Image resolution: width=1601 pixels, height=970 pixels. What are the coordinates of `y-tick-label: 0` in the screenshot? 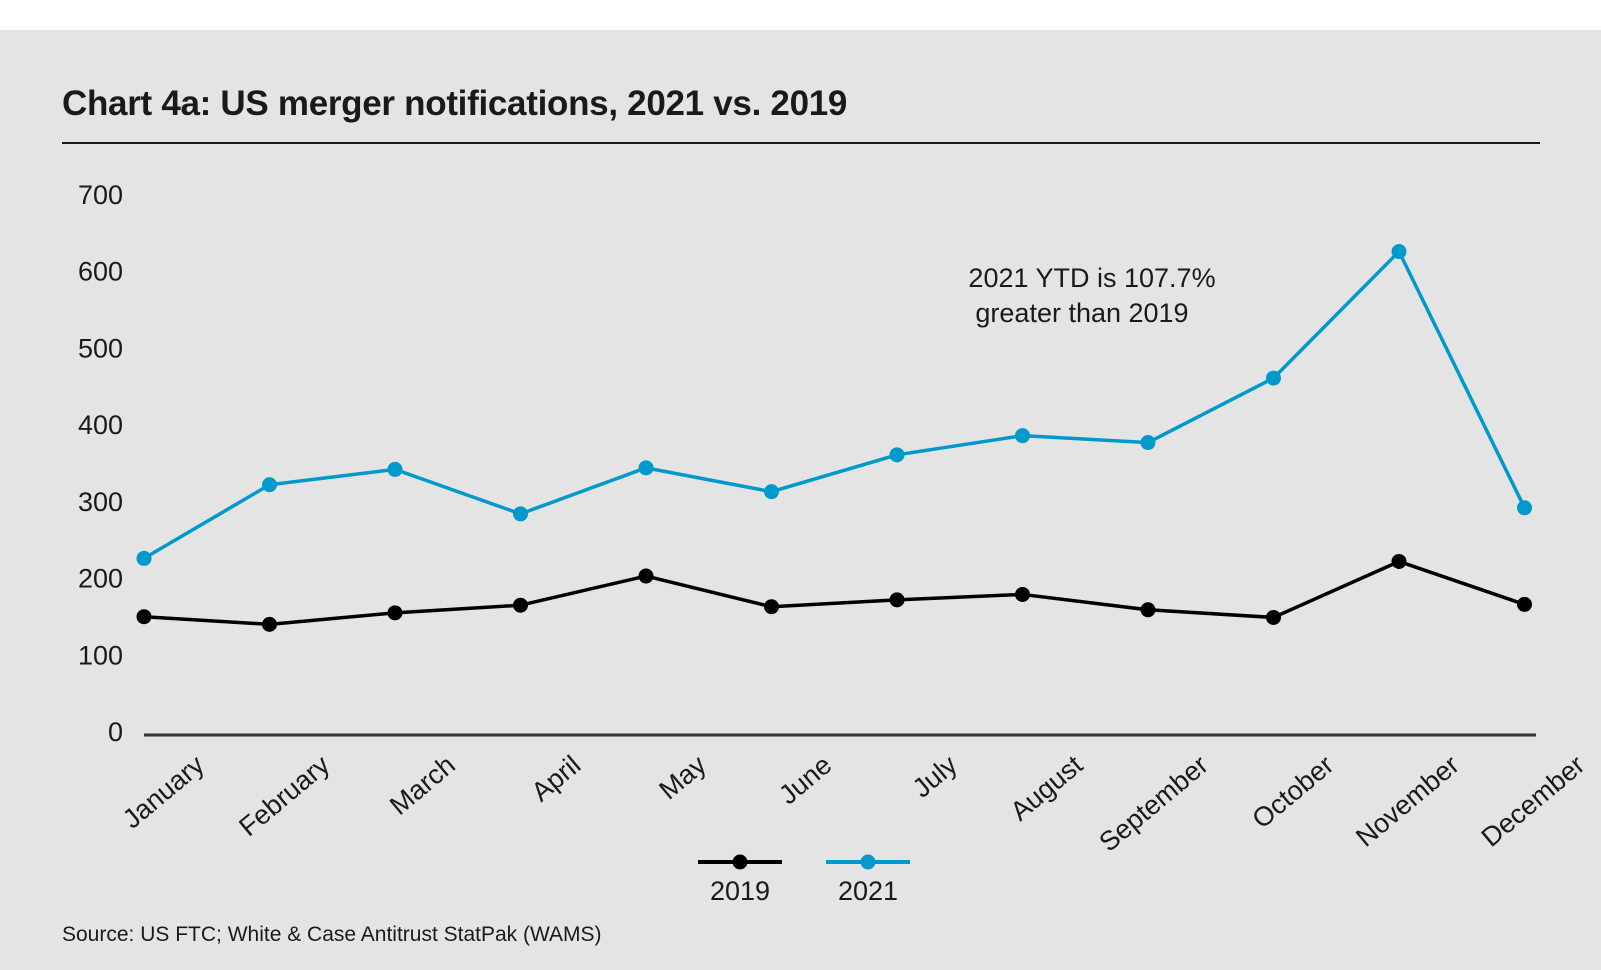 It's located at (115, 732).